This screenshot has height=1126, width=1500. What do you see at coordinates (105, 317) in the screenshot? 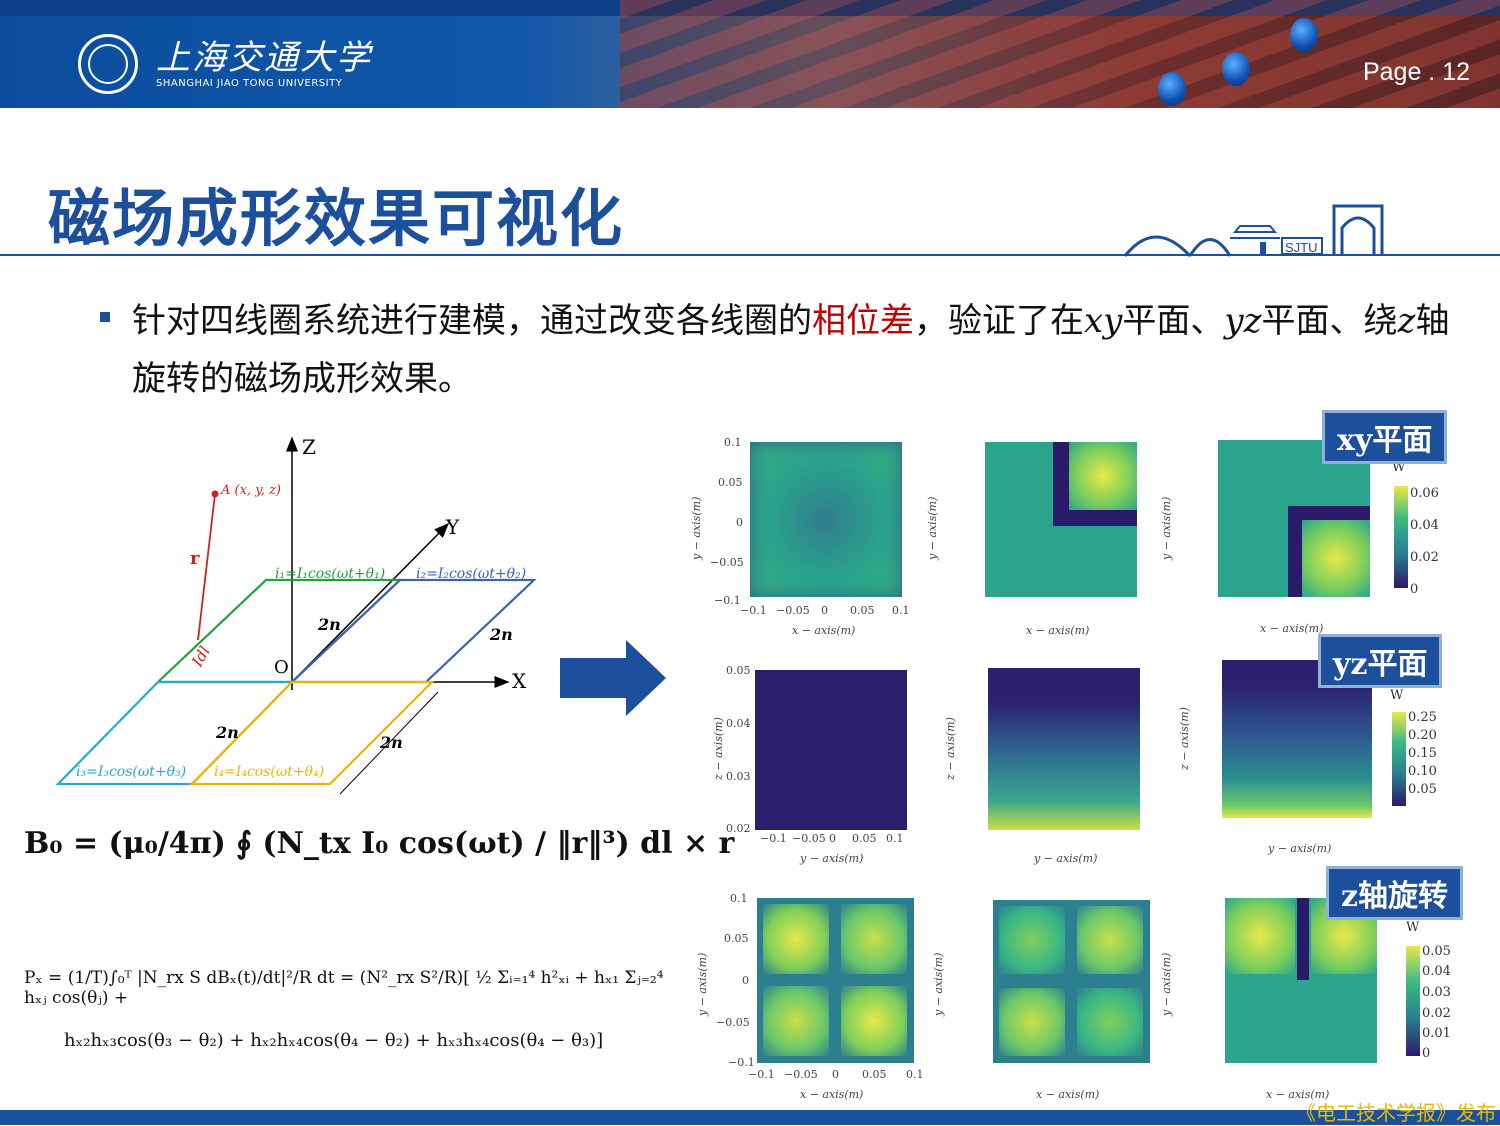
I see `bullet-marker` at bounding box center [105, 317].